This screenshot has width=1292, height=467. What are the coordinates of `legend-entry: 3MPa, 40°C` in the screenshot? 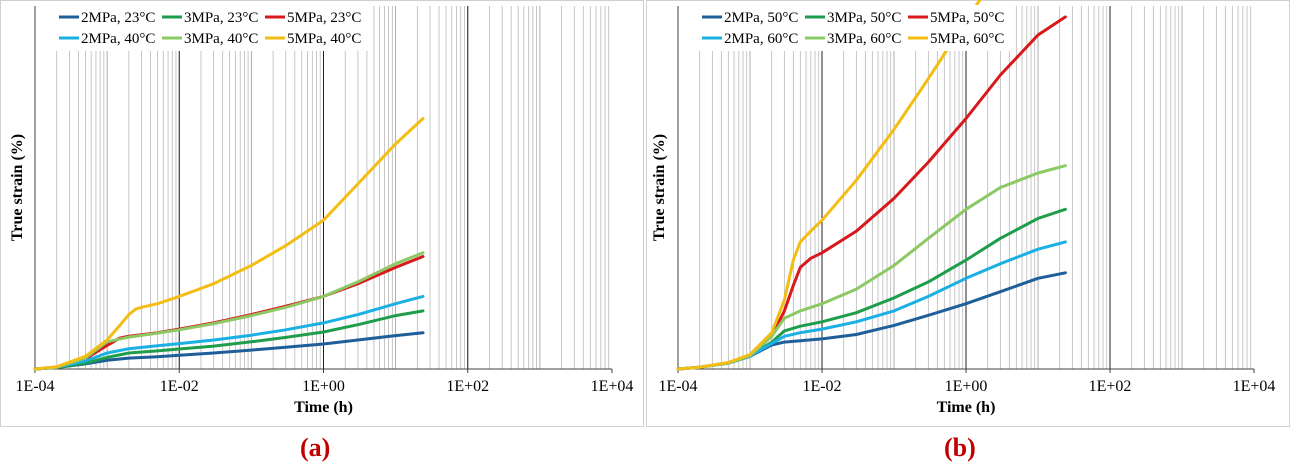 It's located at (221, 39).